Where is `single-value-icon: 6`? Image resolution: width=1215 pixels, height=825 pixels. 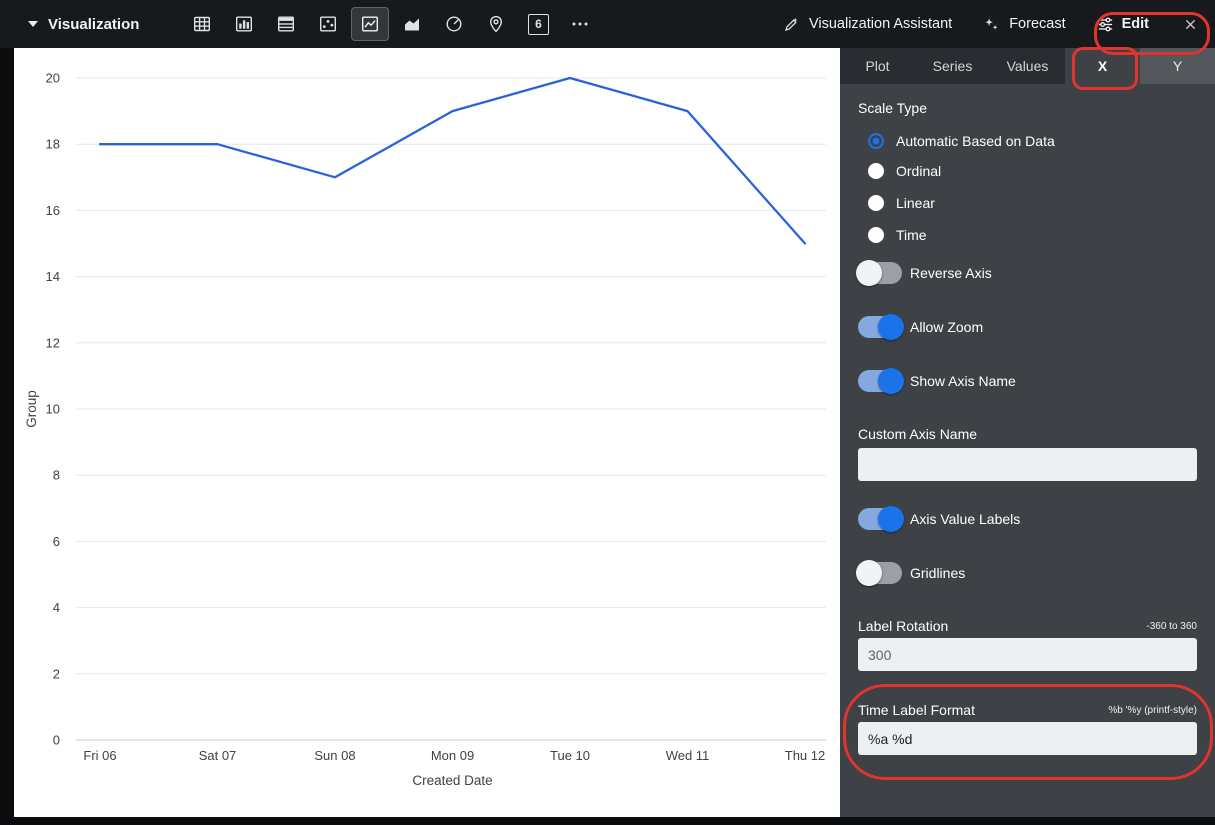
single-value-icon: 6 is located at coordinates (538, 24).